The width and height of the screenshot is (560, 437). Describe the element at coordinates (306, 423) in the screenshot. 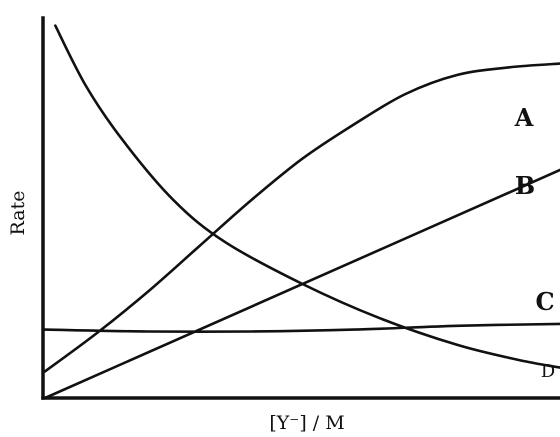

I see `x-axis-label: [Y⁻] / M` at that location.